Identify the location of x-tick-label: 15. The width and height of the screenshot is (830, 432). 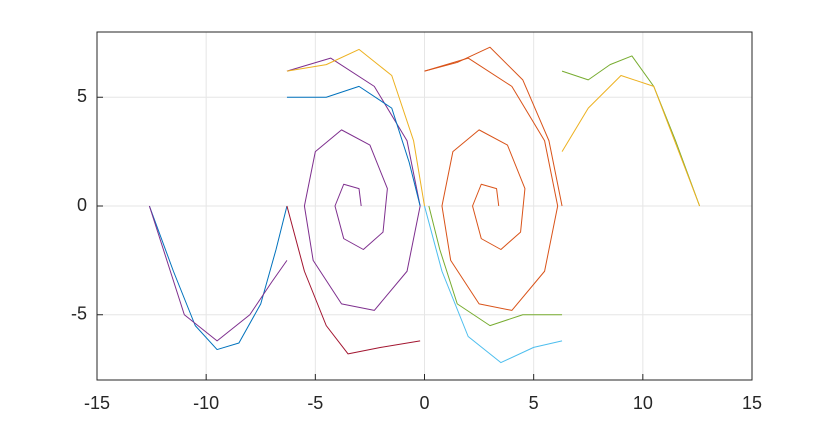
(752, 403).